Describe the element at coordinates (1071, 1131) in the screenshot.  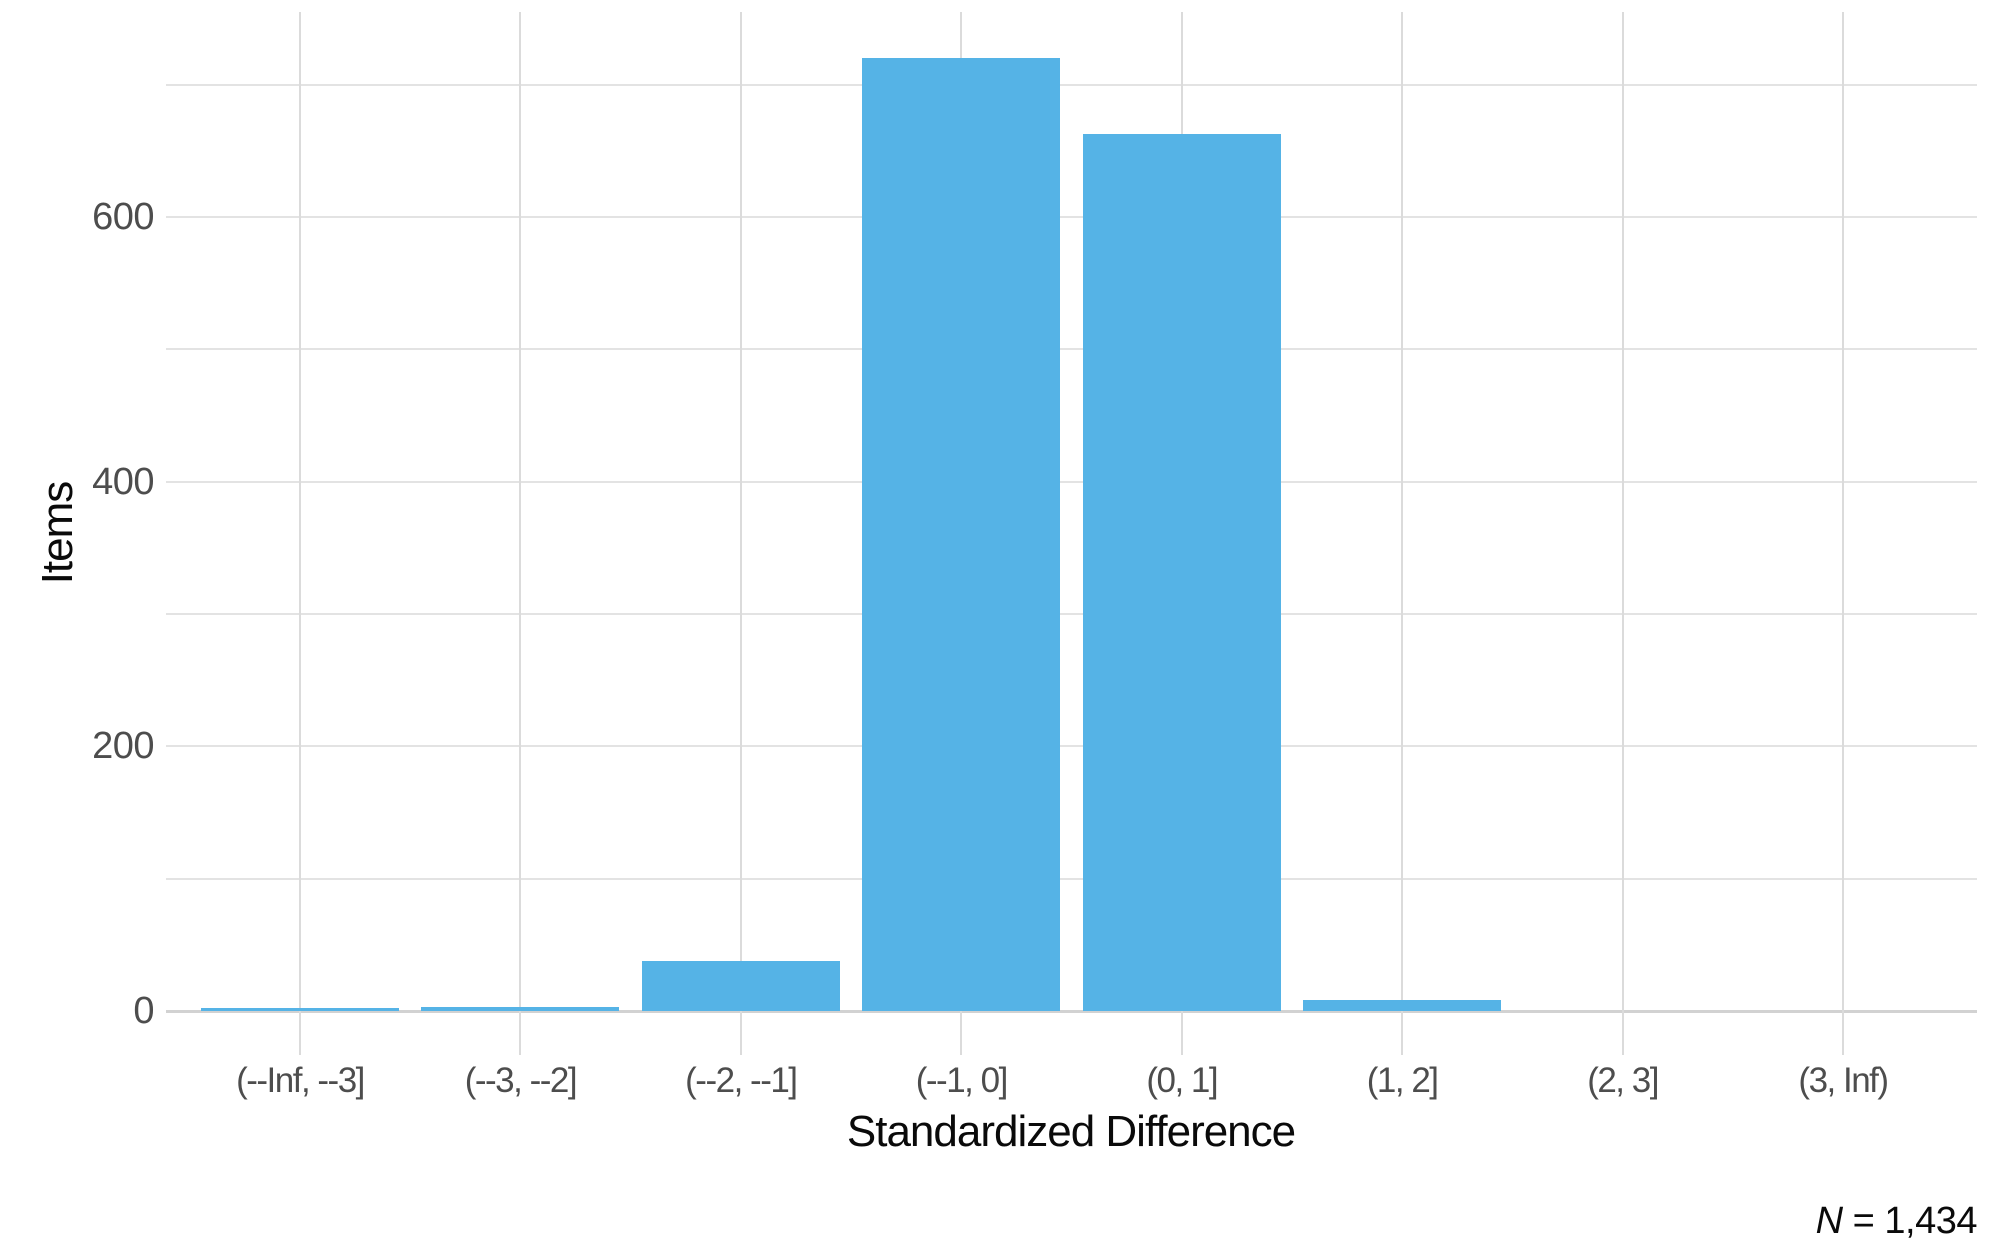
I see `x-axis-title: Standardized Difference` at that location.